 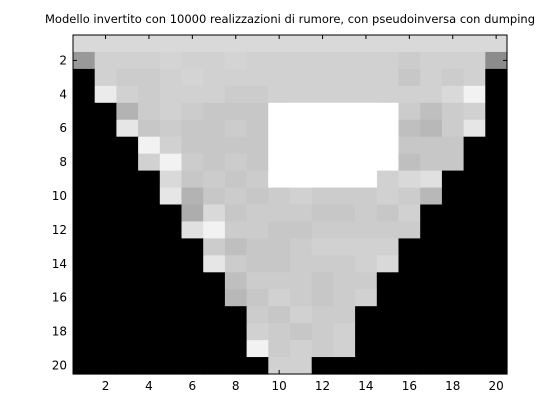 I want to click on x-tick-label: 16, so click(x=409, y=386).